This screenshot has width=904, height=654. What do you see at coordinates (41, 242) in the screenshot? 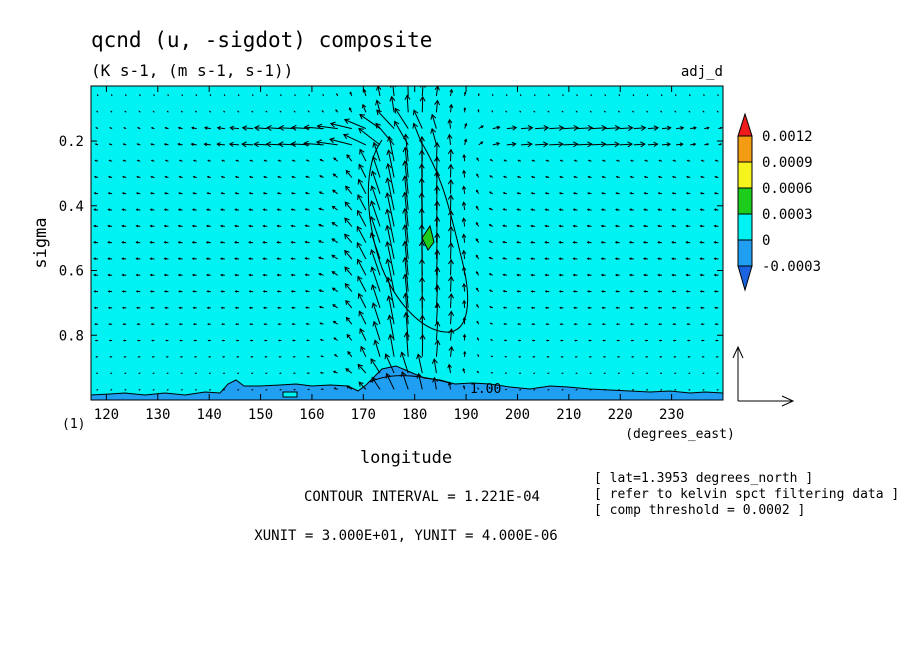
I see `y-axis-label: sigma` at bounding box center [41, 242].